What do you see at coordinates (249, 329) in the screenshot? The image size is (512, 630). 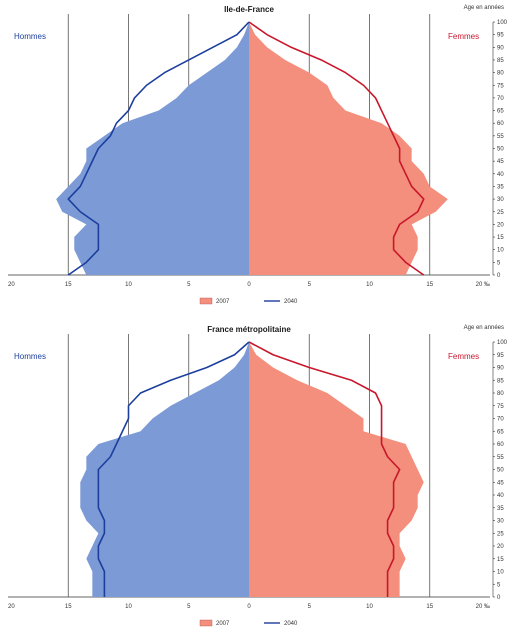 I see `chart-title: France métropolitaine` at bounding box center [249, 329].